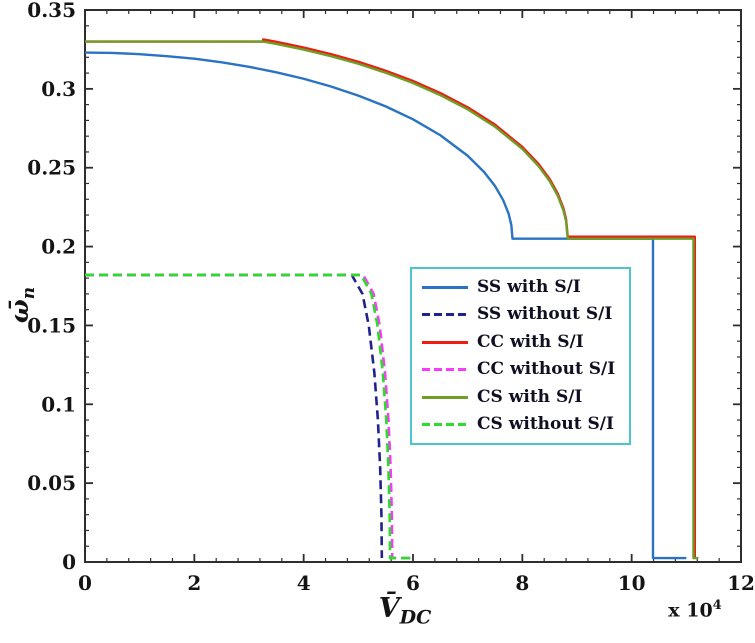 This screenshot has width=755, height=643. What do you see at coordinates (741, 583) in the screenshot?
I see `x-tick-label: 12` at bounding box center [741, 583].